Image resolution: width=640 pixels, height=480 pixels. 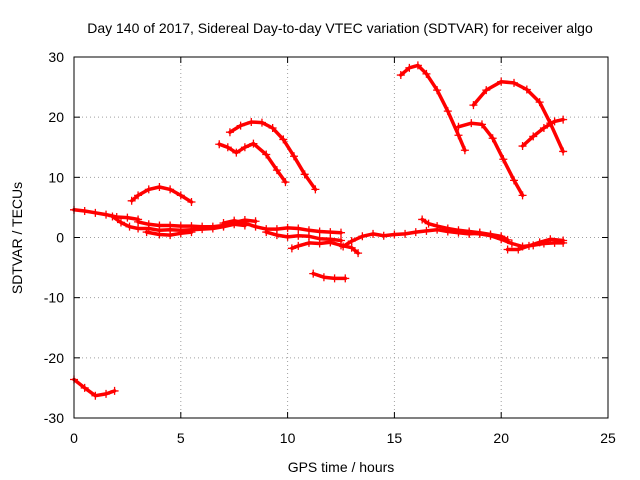 I want to click on x-tick-label: 25, so click(x=608, y=438).